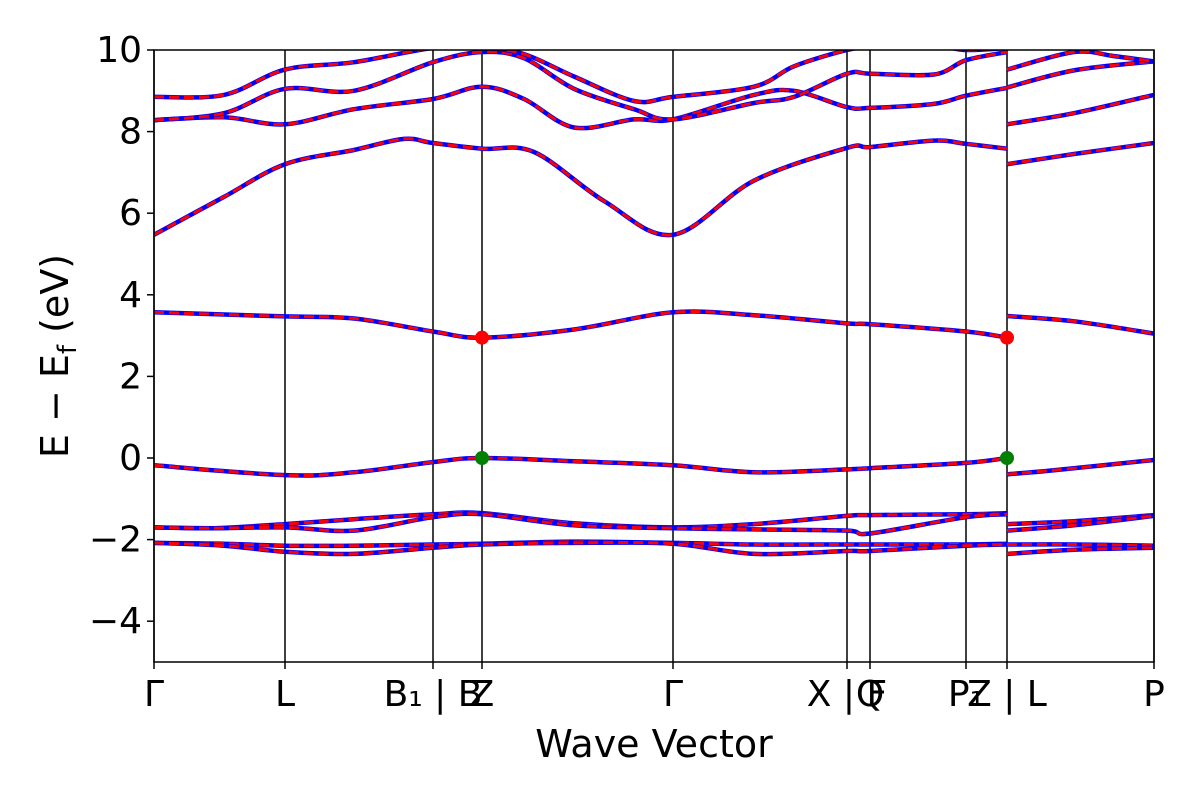  Describe the element at coordinates (130, 458) in the screenshot. I see `y-tick-label: 0` at that location.